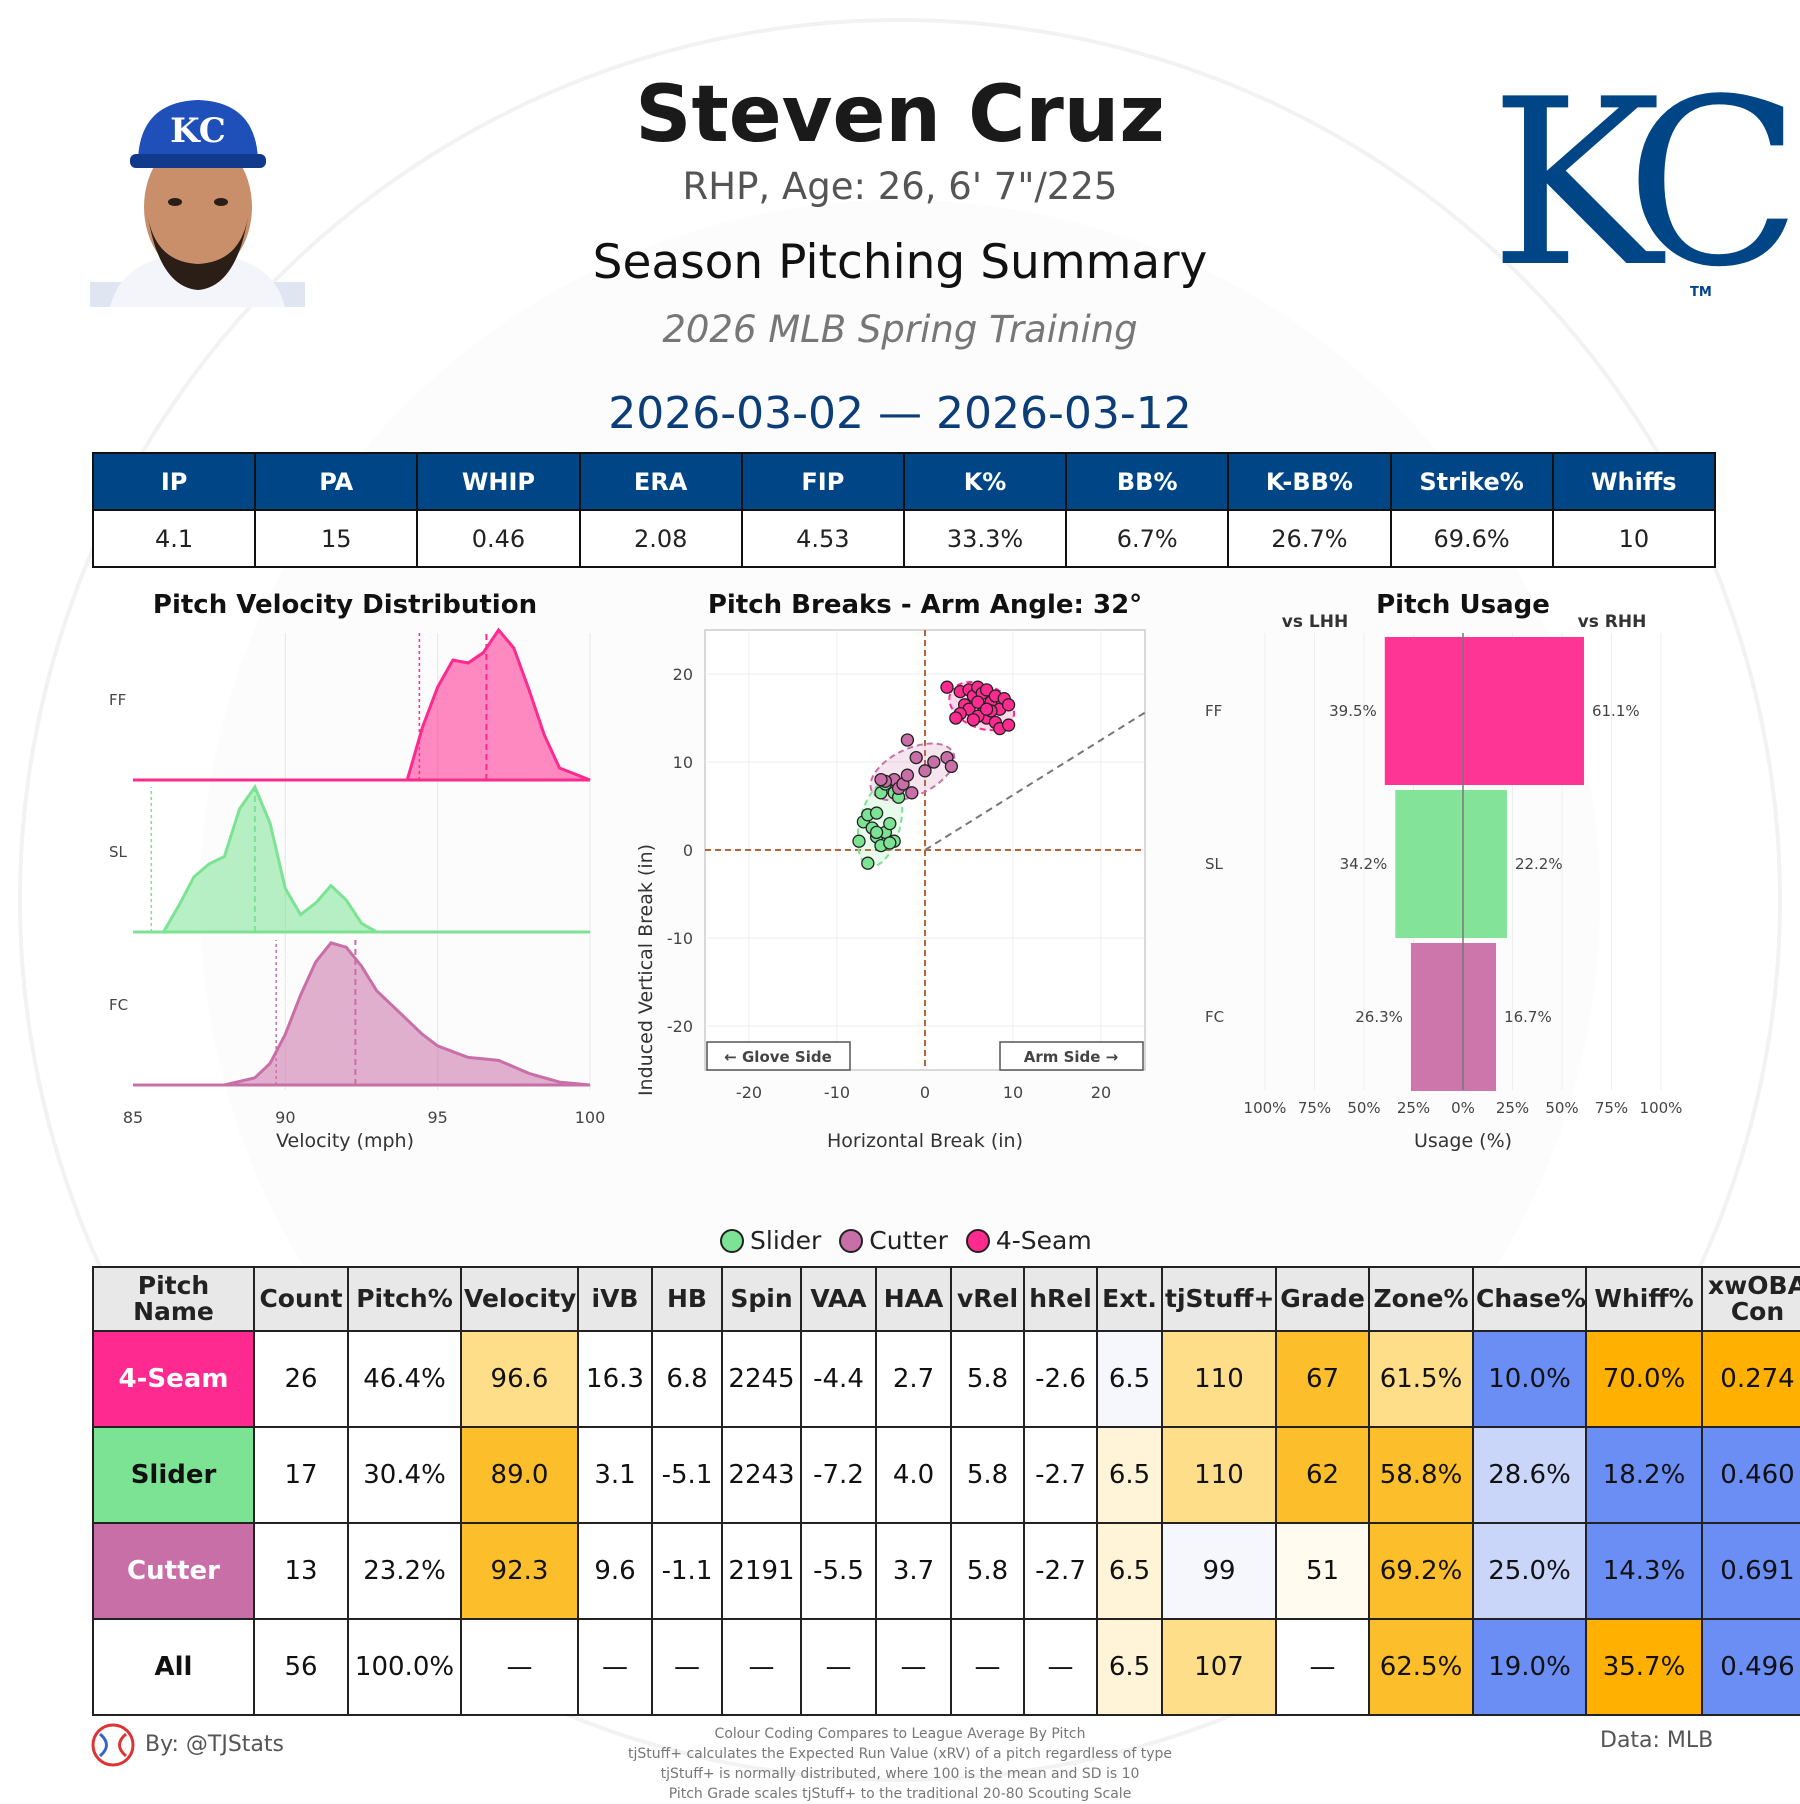 This screenshot has height=1804, width=1800. Describe the element at coordinates (1645, 184) in the screenshot. I see `team-logo: KC` at that location.